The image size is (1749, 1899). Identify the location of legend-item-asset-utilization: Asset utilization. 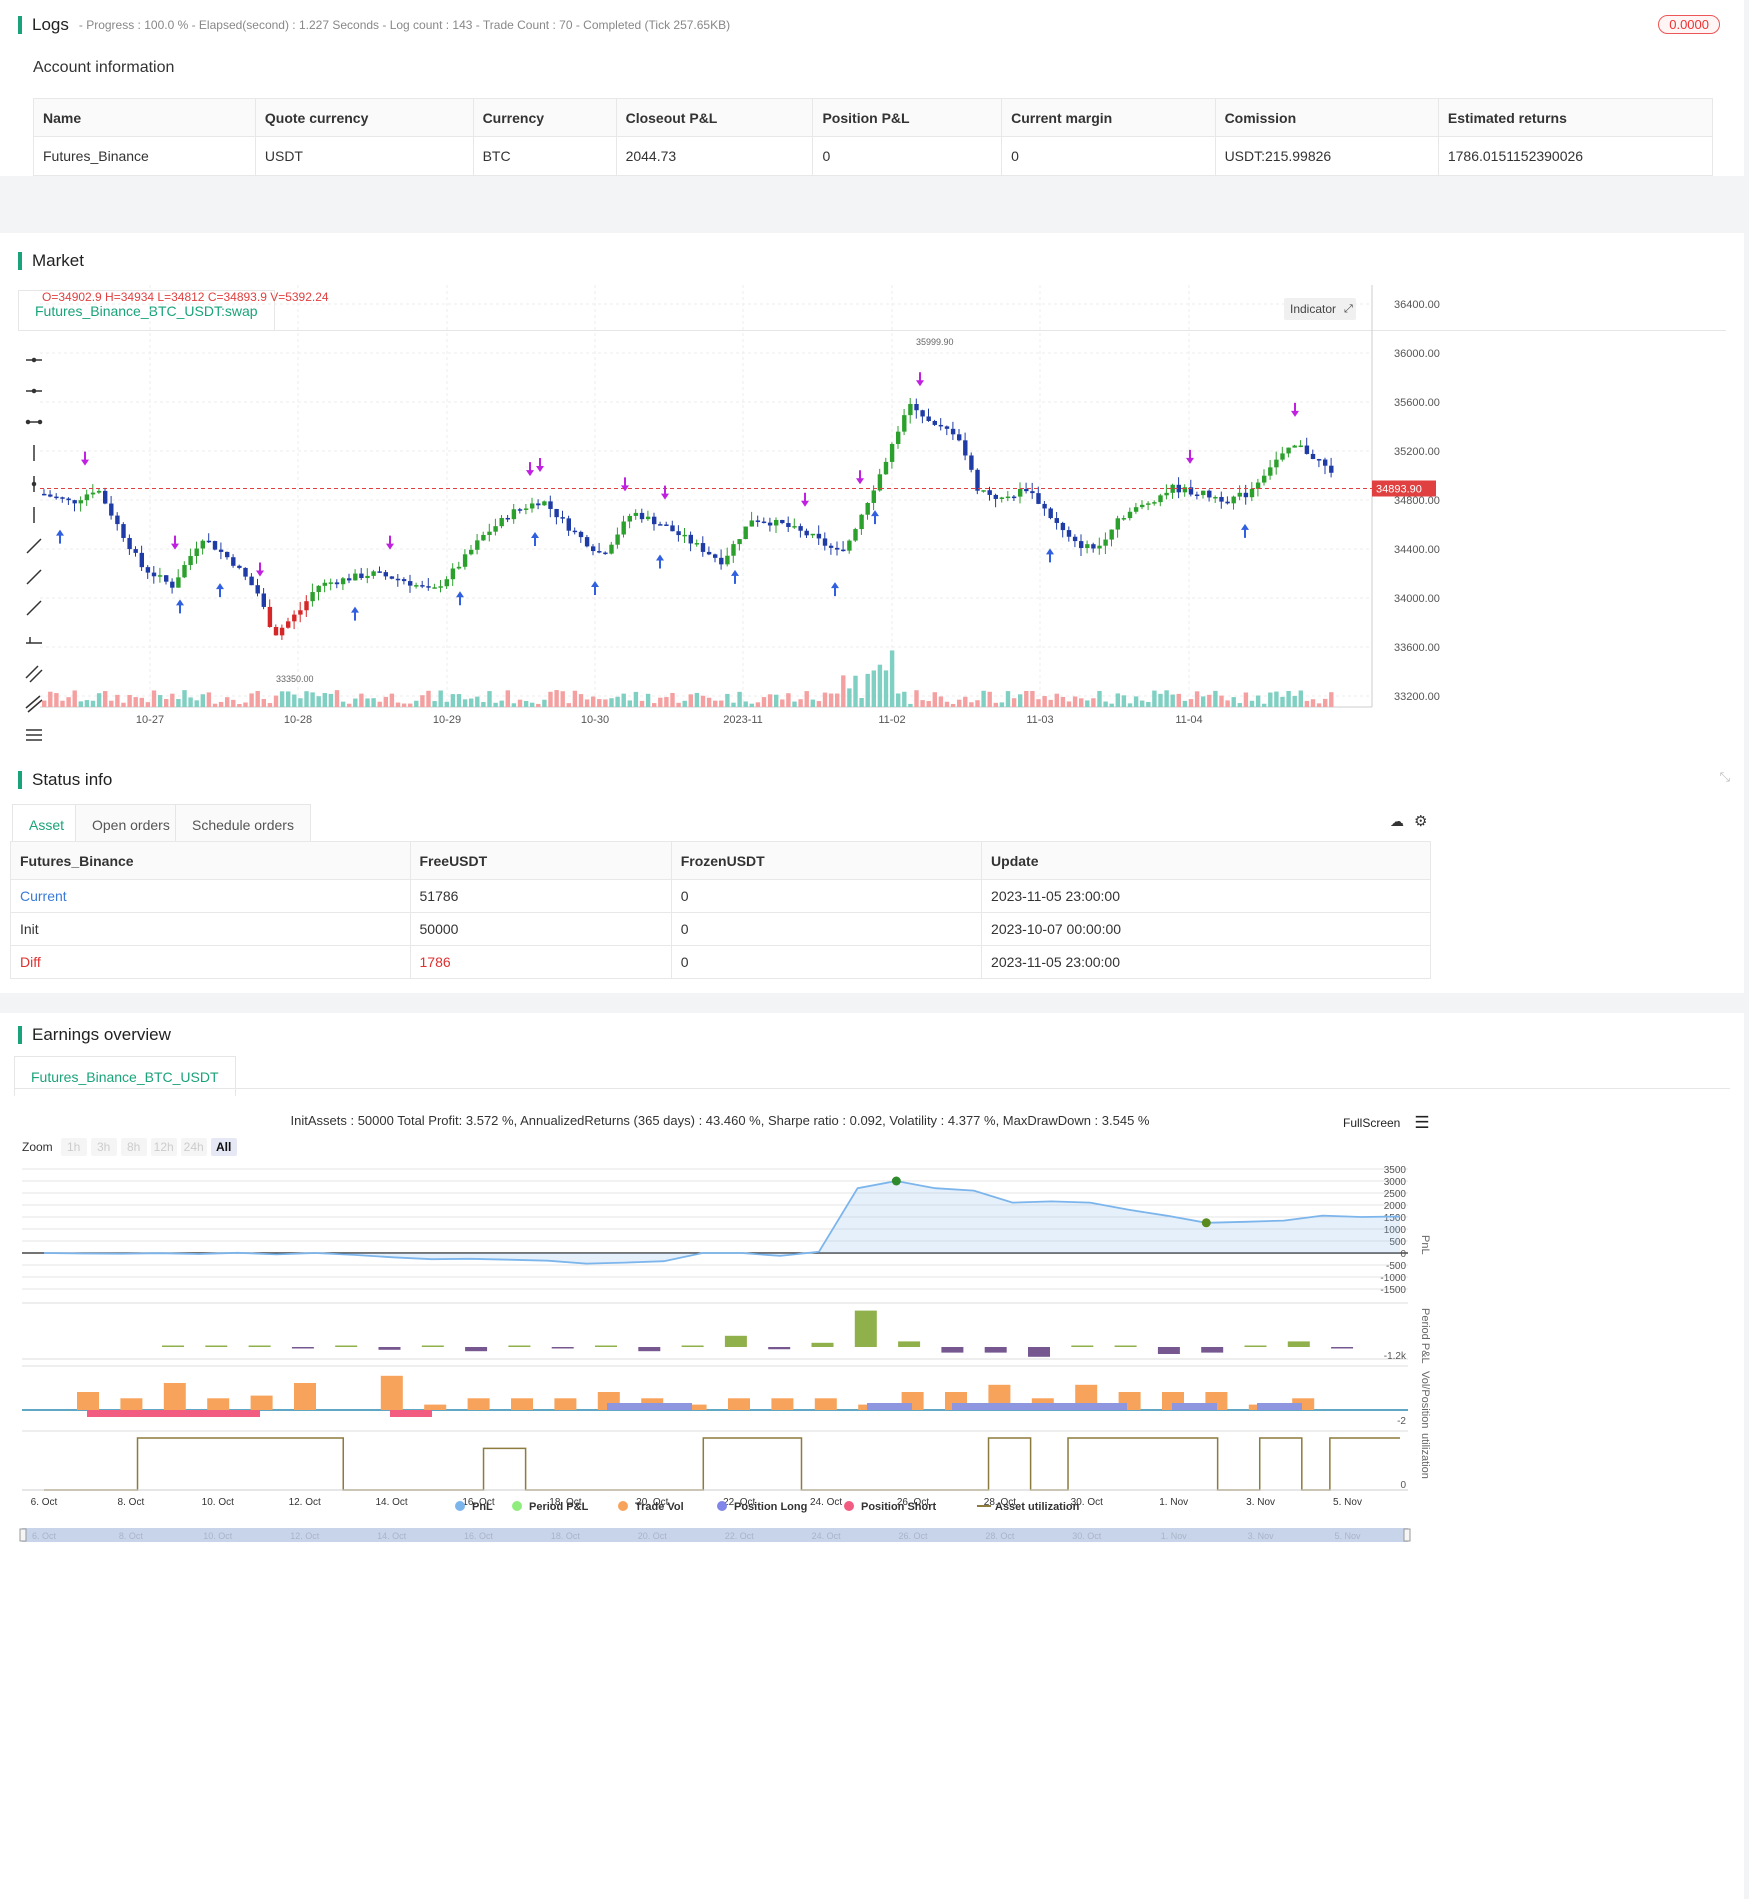
(1028, 1507).